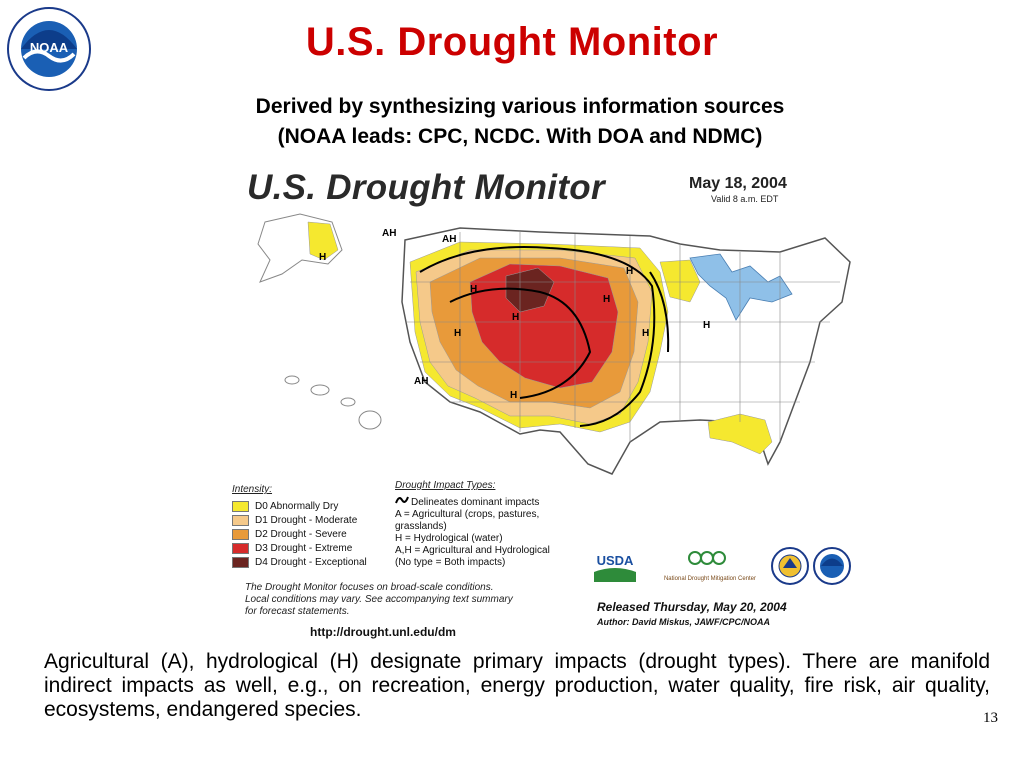  I want to click on ndmc-logo: National Drought Mitigation Center, so click(710, 566).